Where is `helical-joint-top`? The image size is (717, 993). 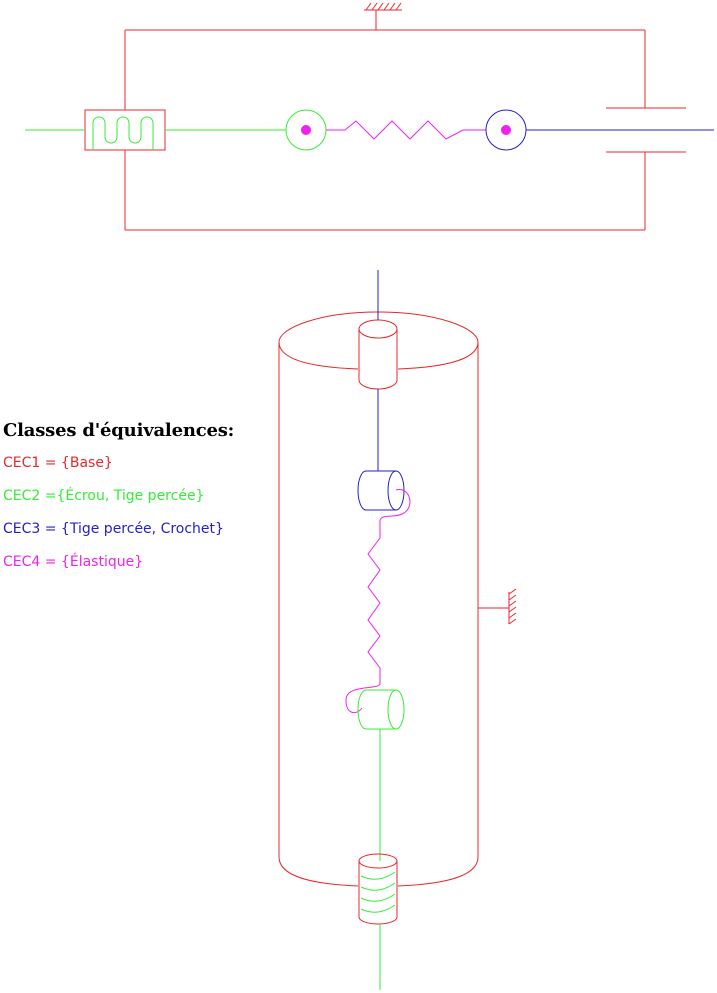
helical-joint-top is located at coordinates (125, 130).